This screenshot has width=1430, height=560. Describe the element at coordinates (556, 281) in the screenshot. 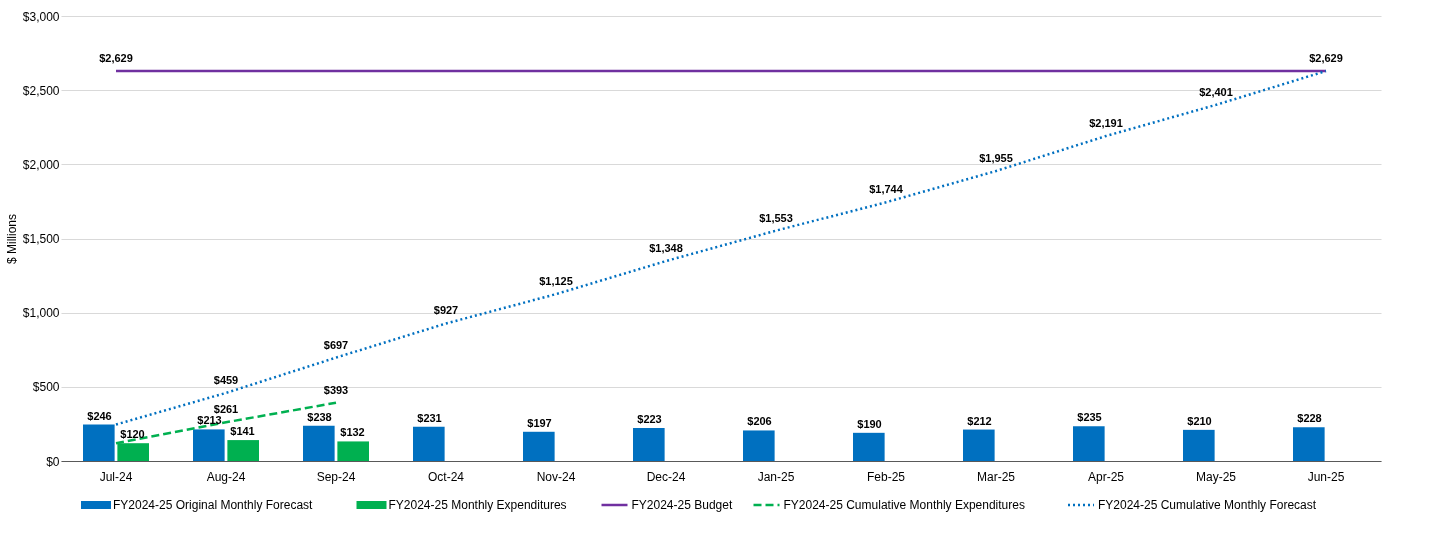

I see `data-label: $1,125` at that location.